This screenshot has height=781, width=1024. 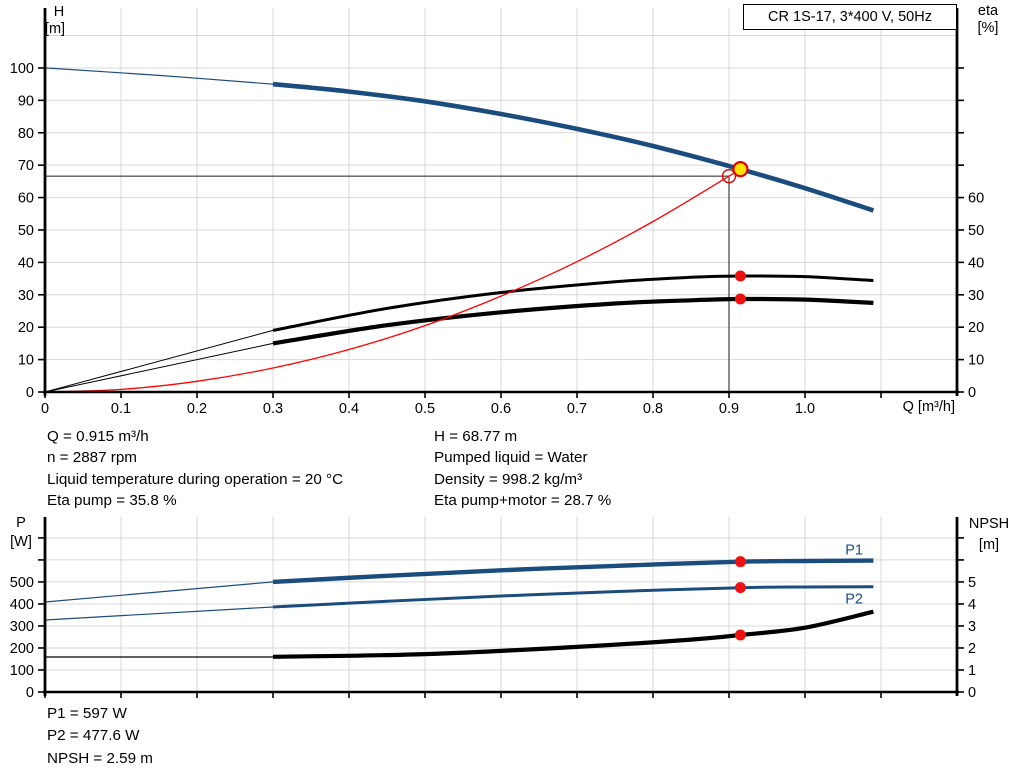 What do you see at coordinates (476, 436) in the screenshot?
I see `info-line: H = 68.77 m` at bounding box center [476, 436].